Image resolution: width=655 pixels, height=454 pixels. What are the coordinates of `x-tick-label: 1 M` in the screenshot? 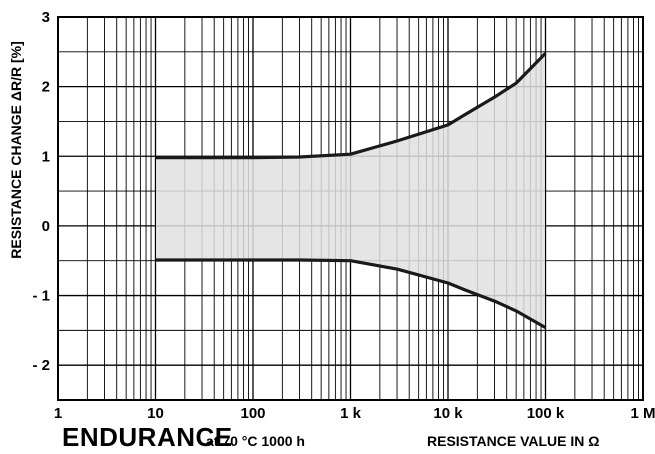 It's located at (642, 412).